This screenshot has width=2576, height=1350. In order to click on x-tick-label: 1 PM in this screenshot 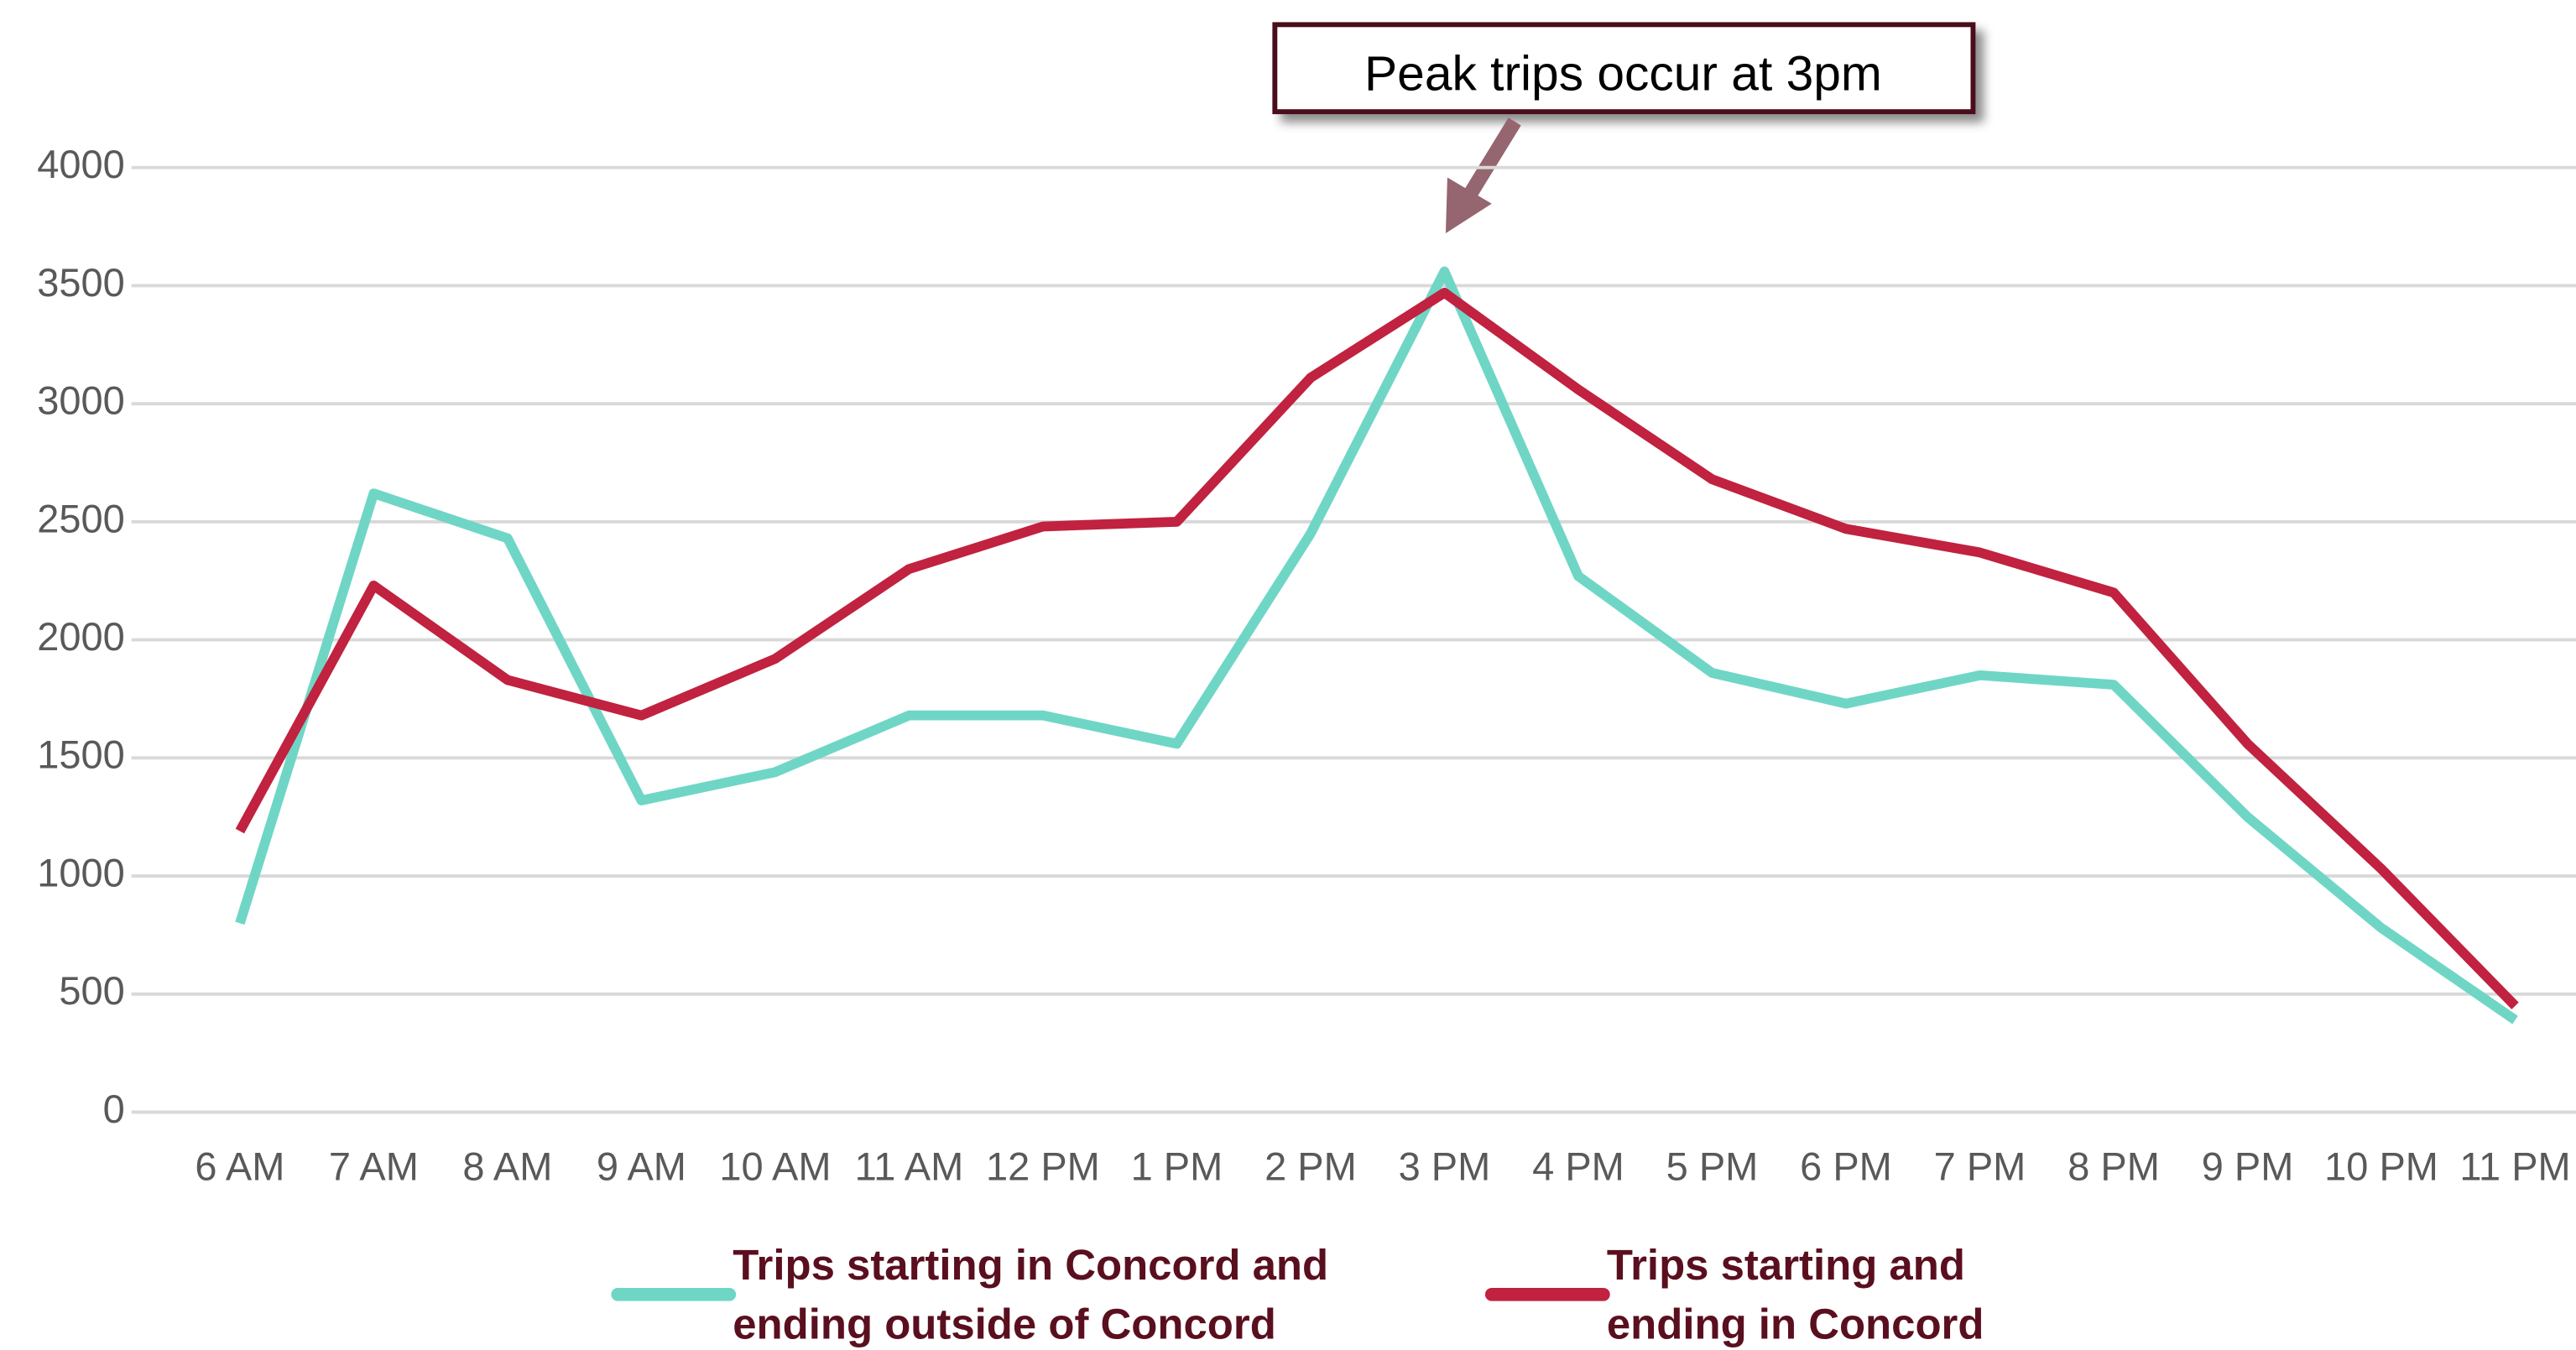, I will do `click(1177, 1166)`.